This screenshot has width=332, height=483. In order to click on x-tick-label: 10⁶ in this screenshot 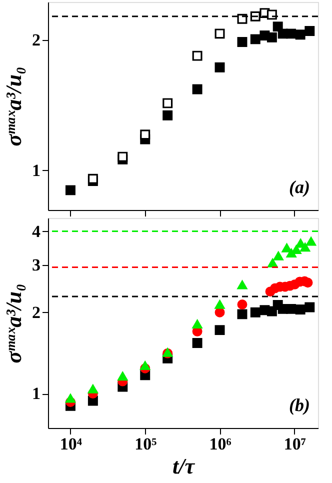, I will do `click(220, 444)`.